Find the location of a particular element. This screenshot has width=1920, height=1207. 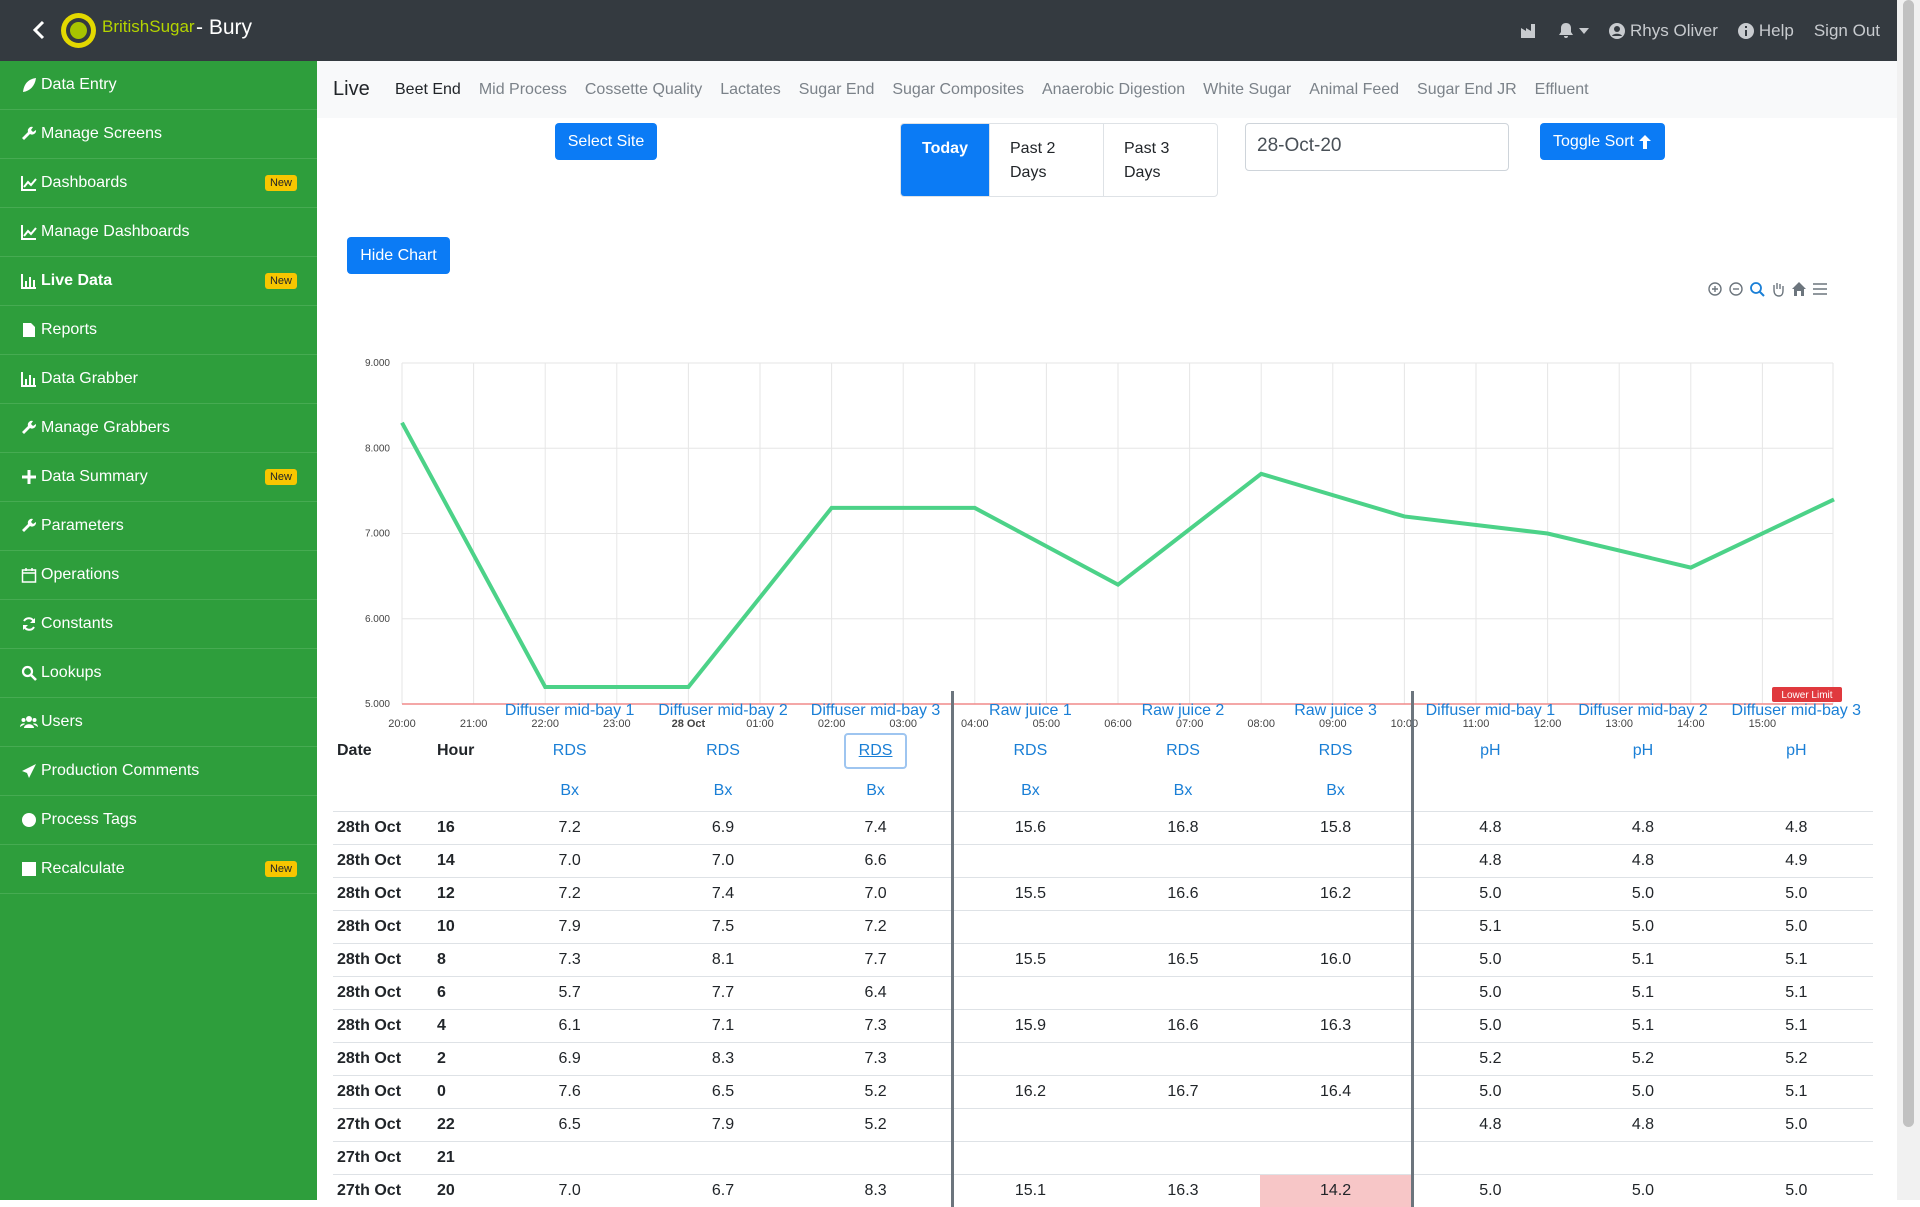

cell-value: 8.3 is located at coordinates (722, 1058).